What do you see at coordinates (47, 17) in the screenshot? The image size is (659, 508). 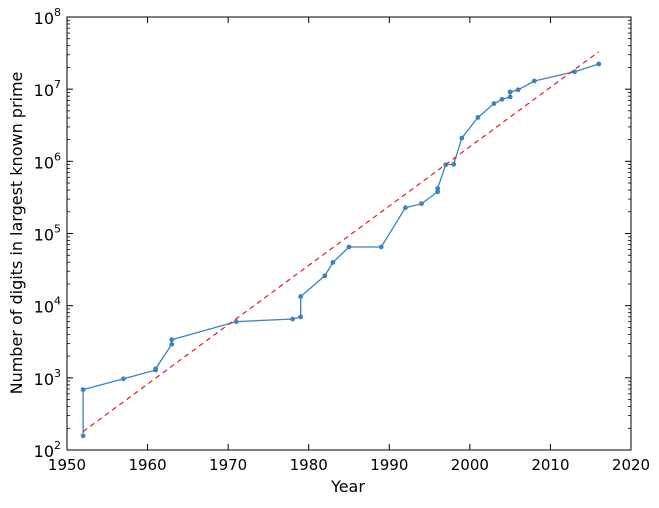 I see `y-tick-label: 10⁸` at bounding box center [47, 17].